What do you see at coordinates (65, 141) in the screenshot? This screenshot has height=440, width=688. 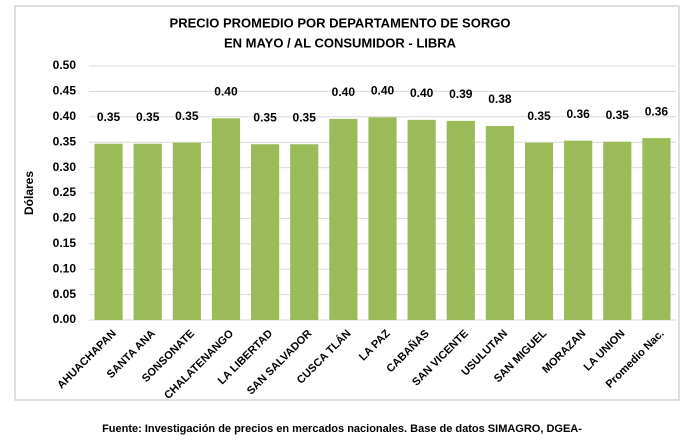 I see `y-tick-label: 0.35` at bounding box center [65, 141].